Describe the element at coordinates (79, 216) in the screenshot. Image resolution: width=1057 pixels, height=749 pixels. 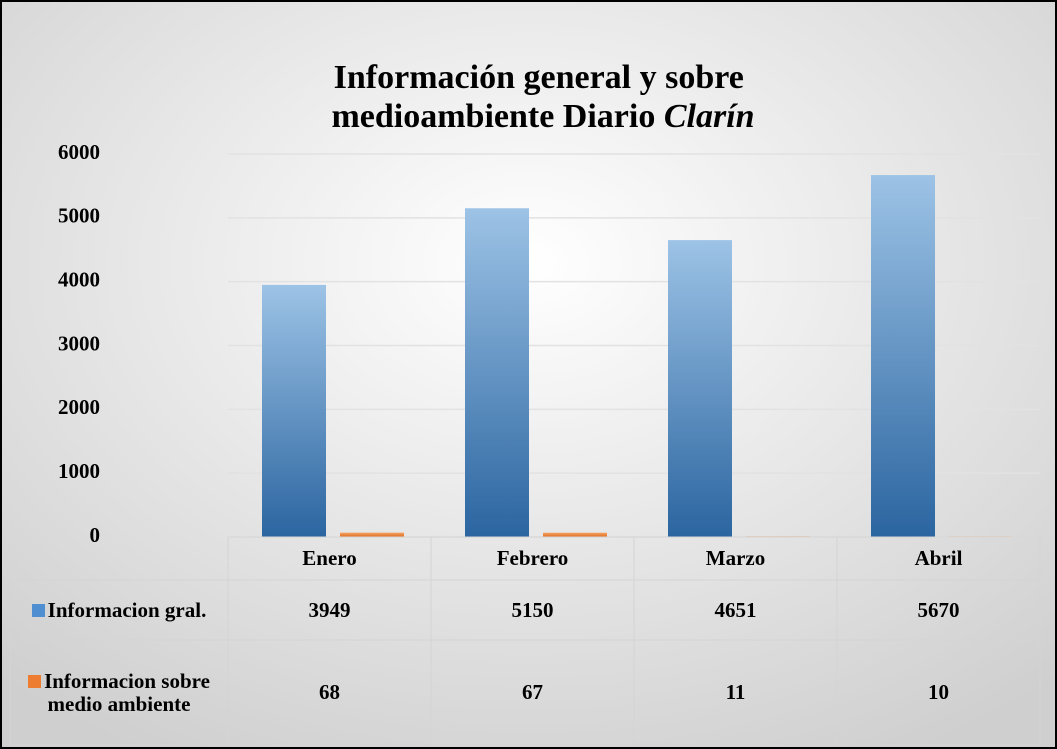
I see `y-tick-label: 5000` at that location.